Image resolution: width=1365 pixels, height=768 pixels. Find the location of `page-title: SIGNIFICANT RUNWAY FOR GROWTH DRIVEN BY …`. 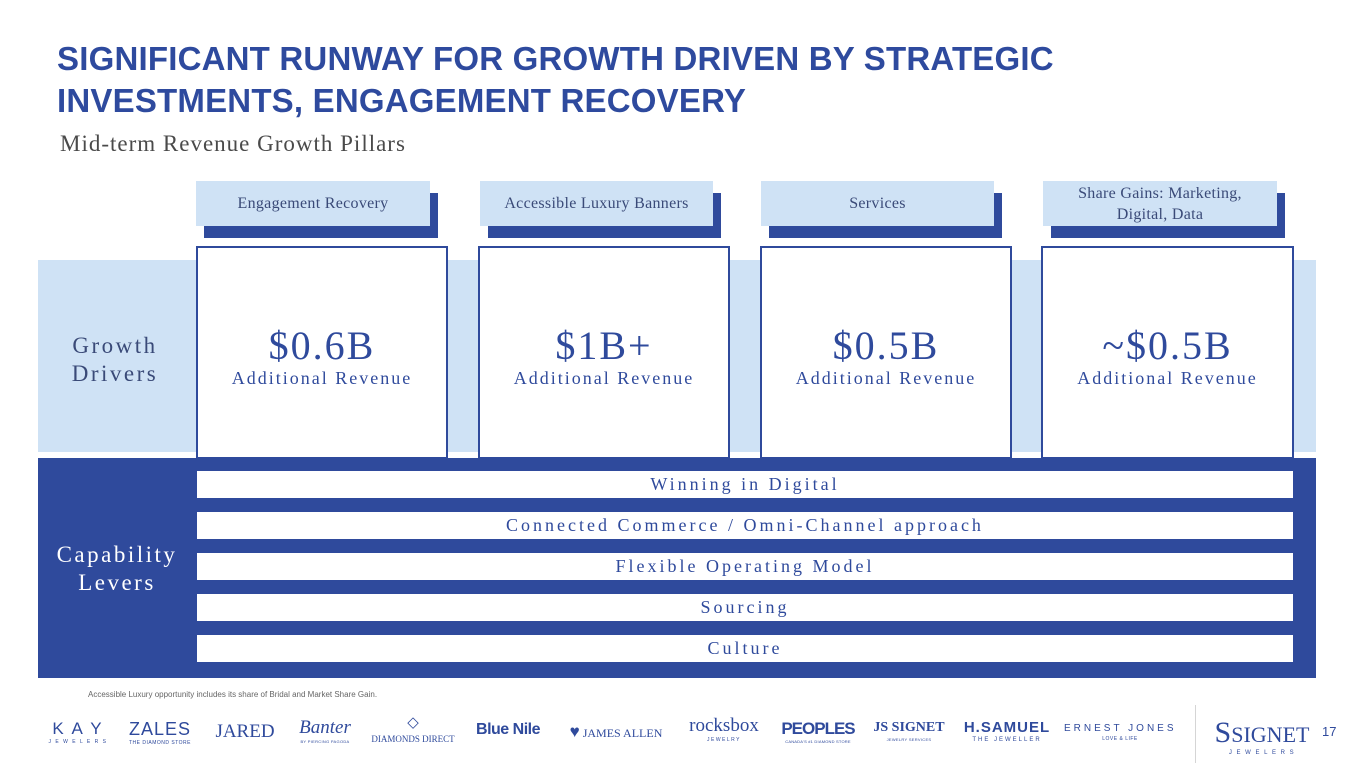

page-title: SIGNIFICANT RUNWAY FOR GROWTH DRIVEN BY … is located at coordinates (555, 79).